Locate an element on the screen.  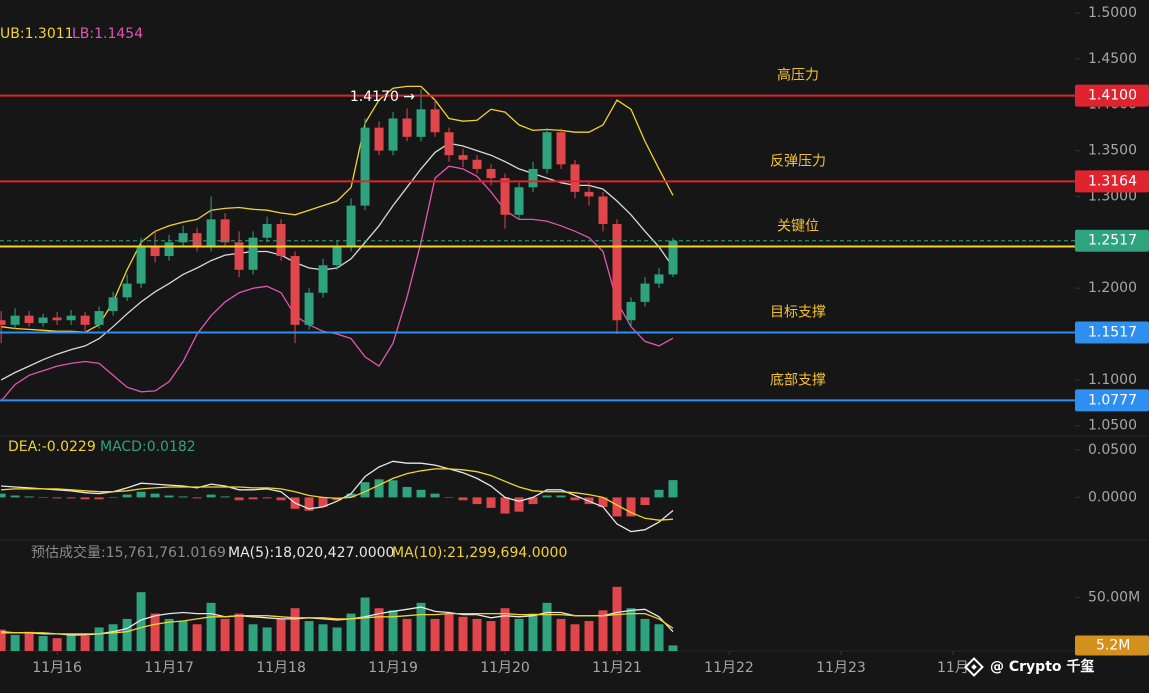
y-tick-label: 1.4500 is located at coordinates (1112, 59).